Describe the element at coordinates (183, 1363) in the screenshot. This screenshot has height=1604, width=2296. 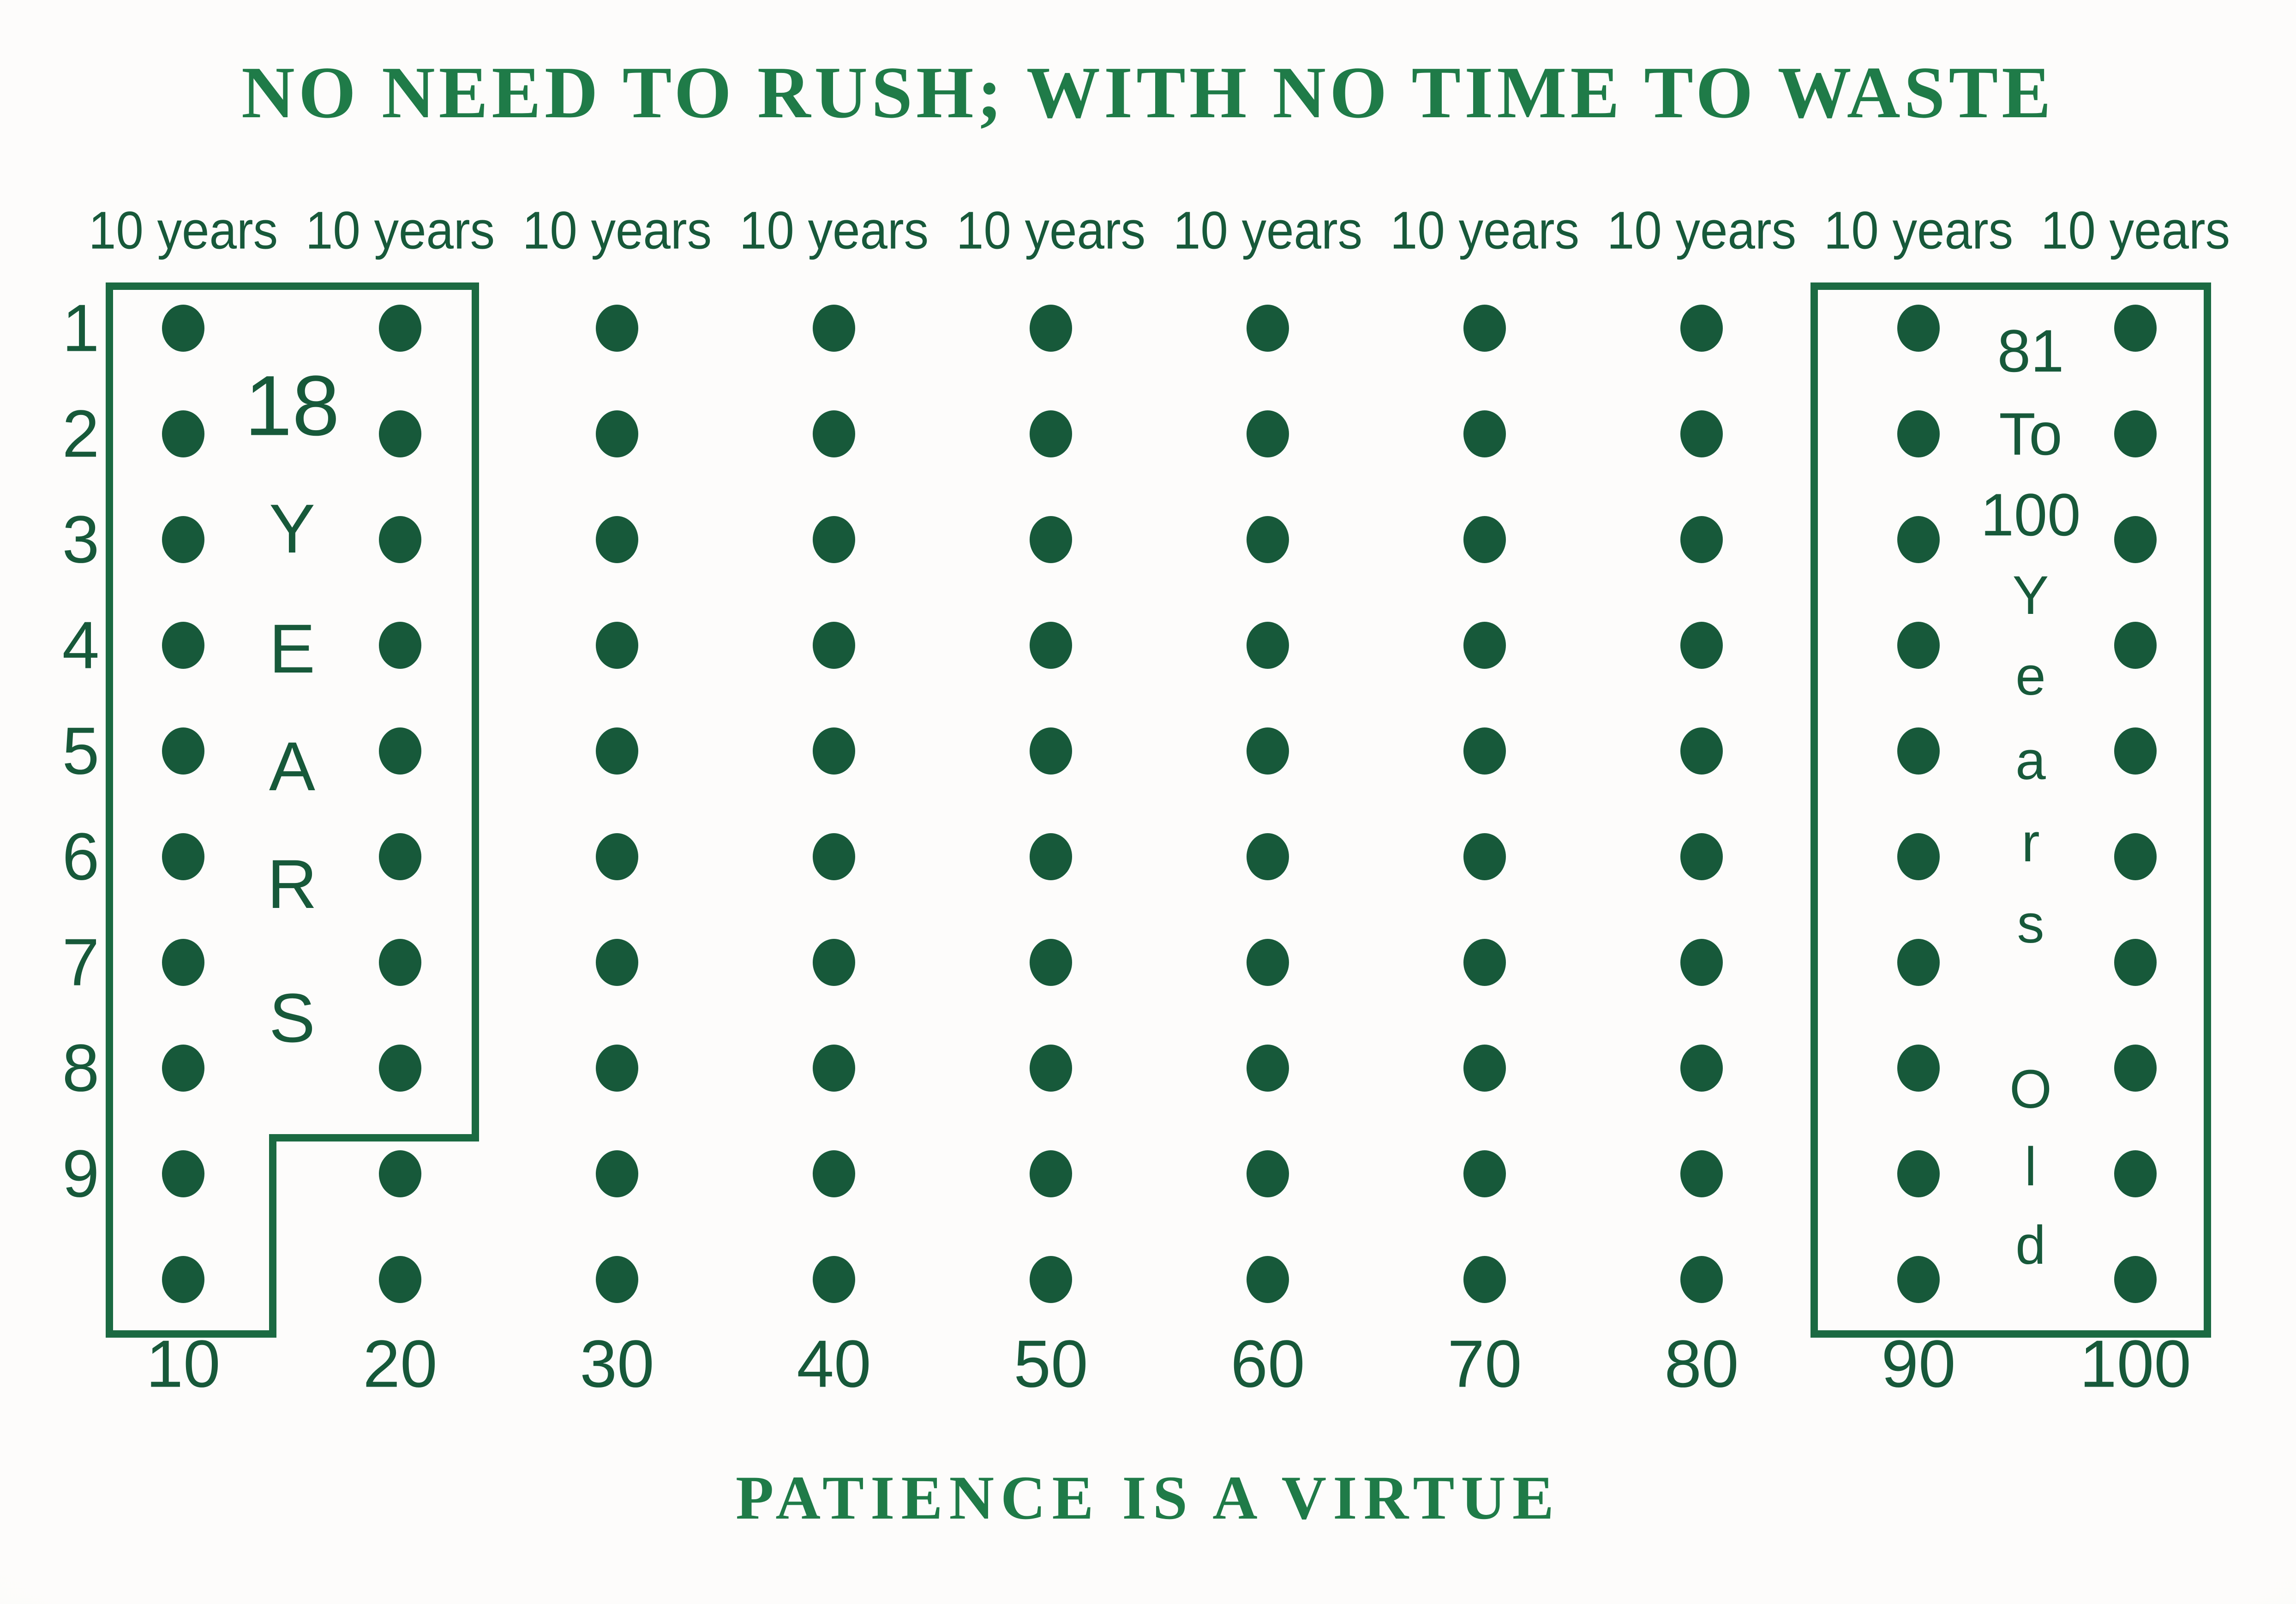
I see `decade-label: 10` at that location.